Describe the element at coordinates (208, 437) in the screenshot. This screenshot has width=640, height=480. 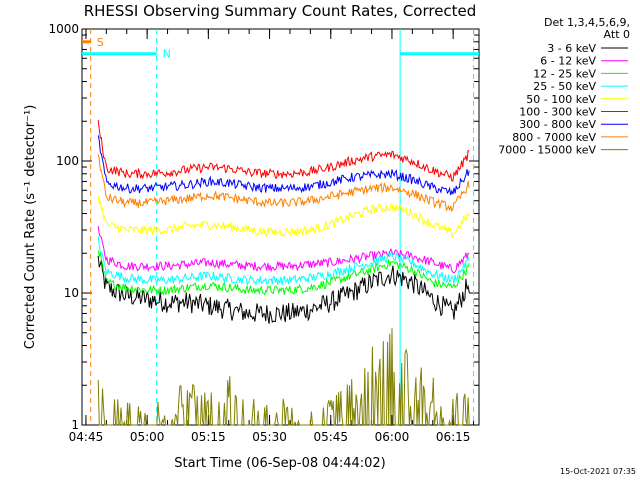
I see `x-tick-label: 05:15` at that location.